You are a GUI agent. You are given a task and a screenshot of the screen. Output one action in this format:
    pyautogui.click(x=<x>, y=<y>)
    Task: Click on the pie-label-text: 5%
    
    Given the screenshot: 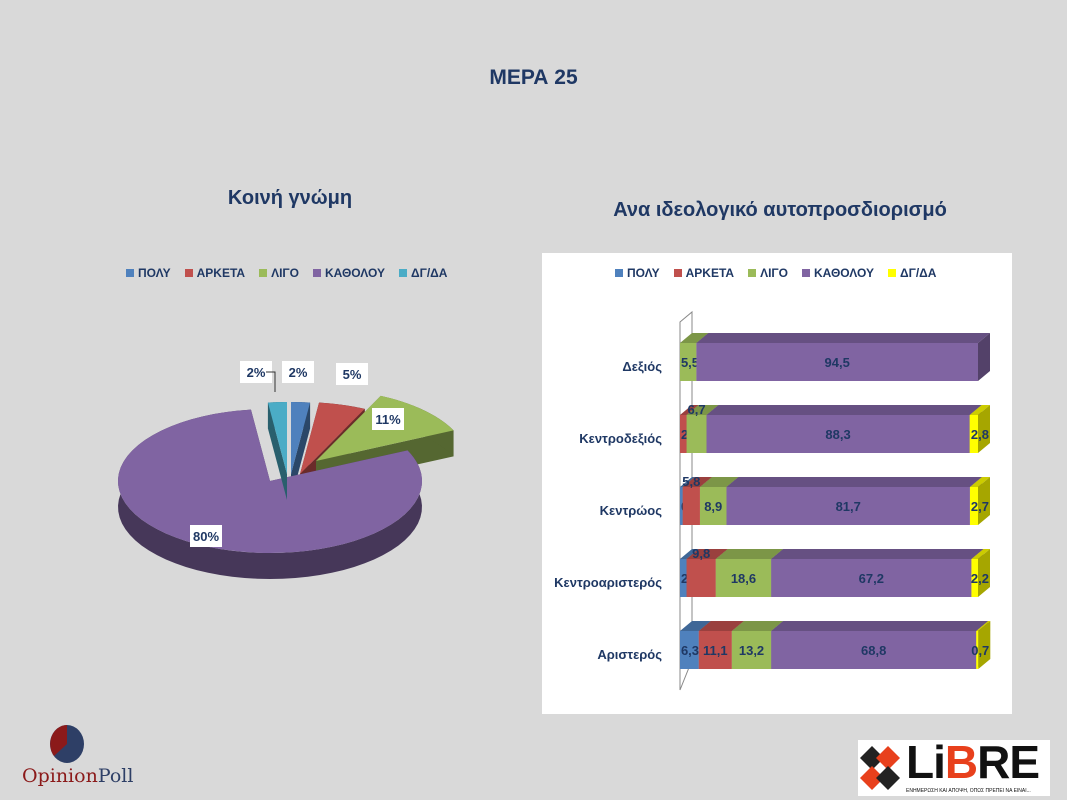 What is the action you would take?
    pyautogui.click(x=352, y=374)
    